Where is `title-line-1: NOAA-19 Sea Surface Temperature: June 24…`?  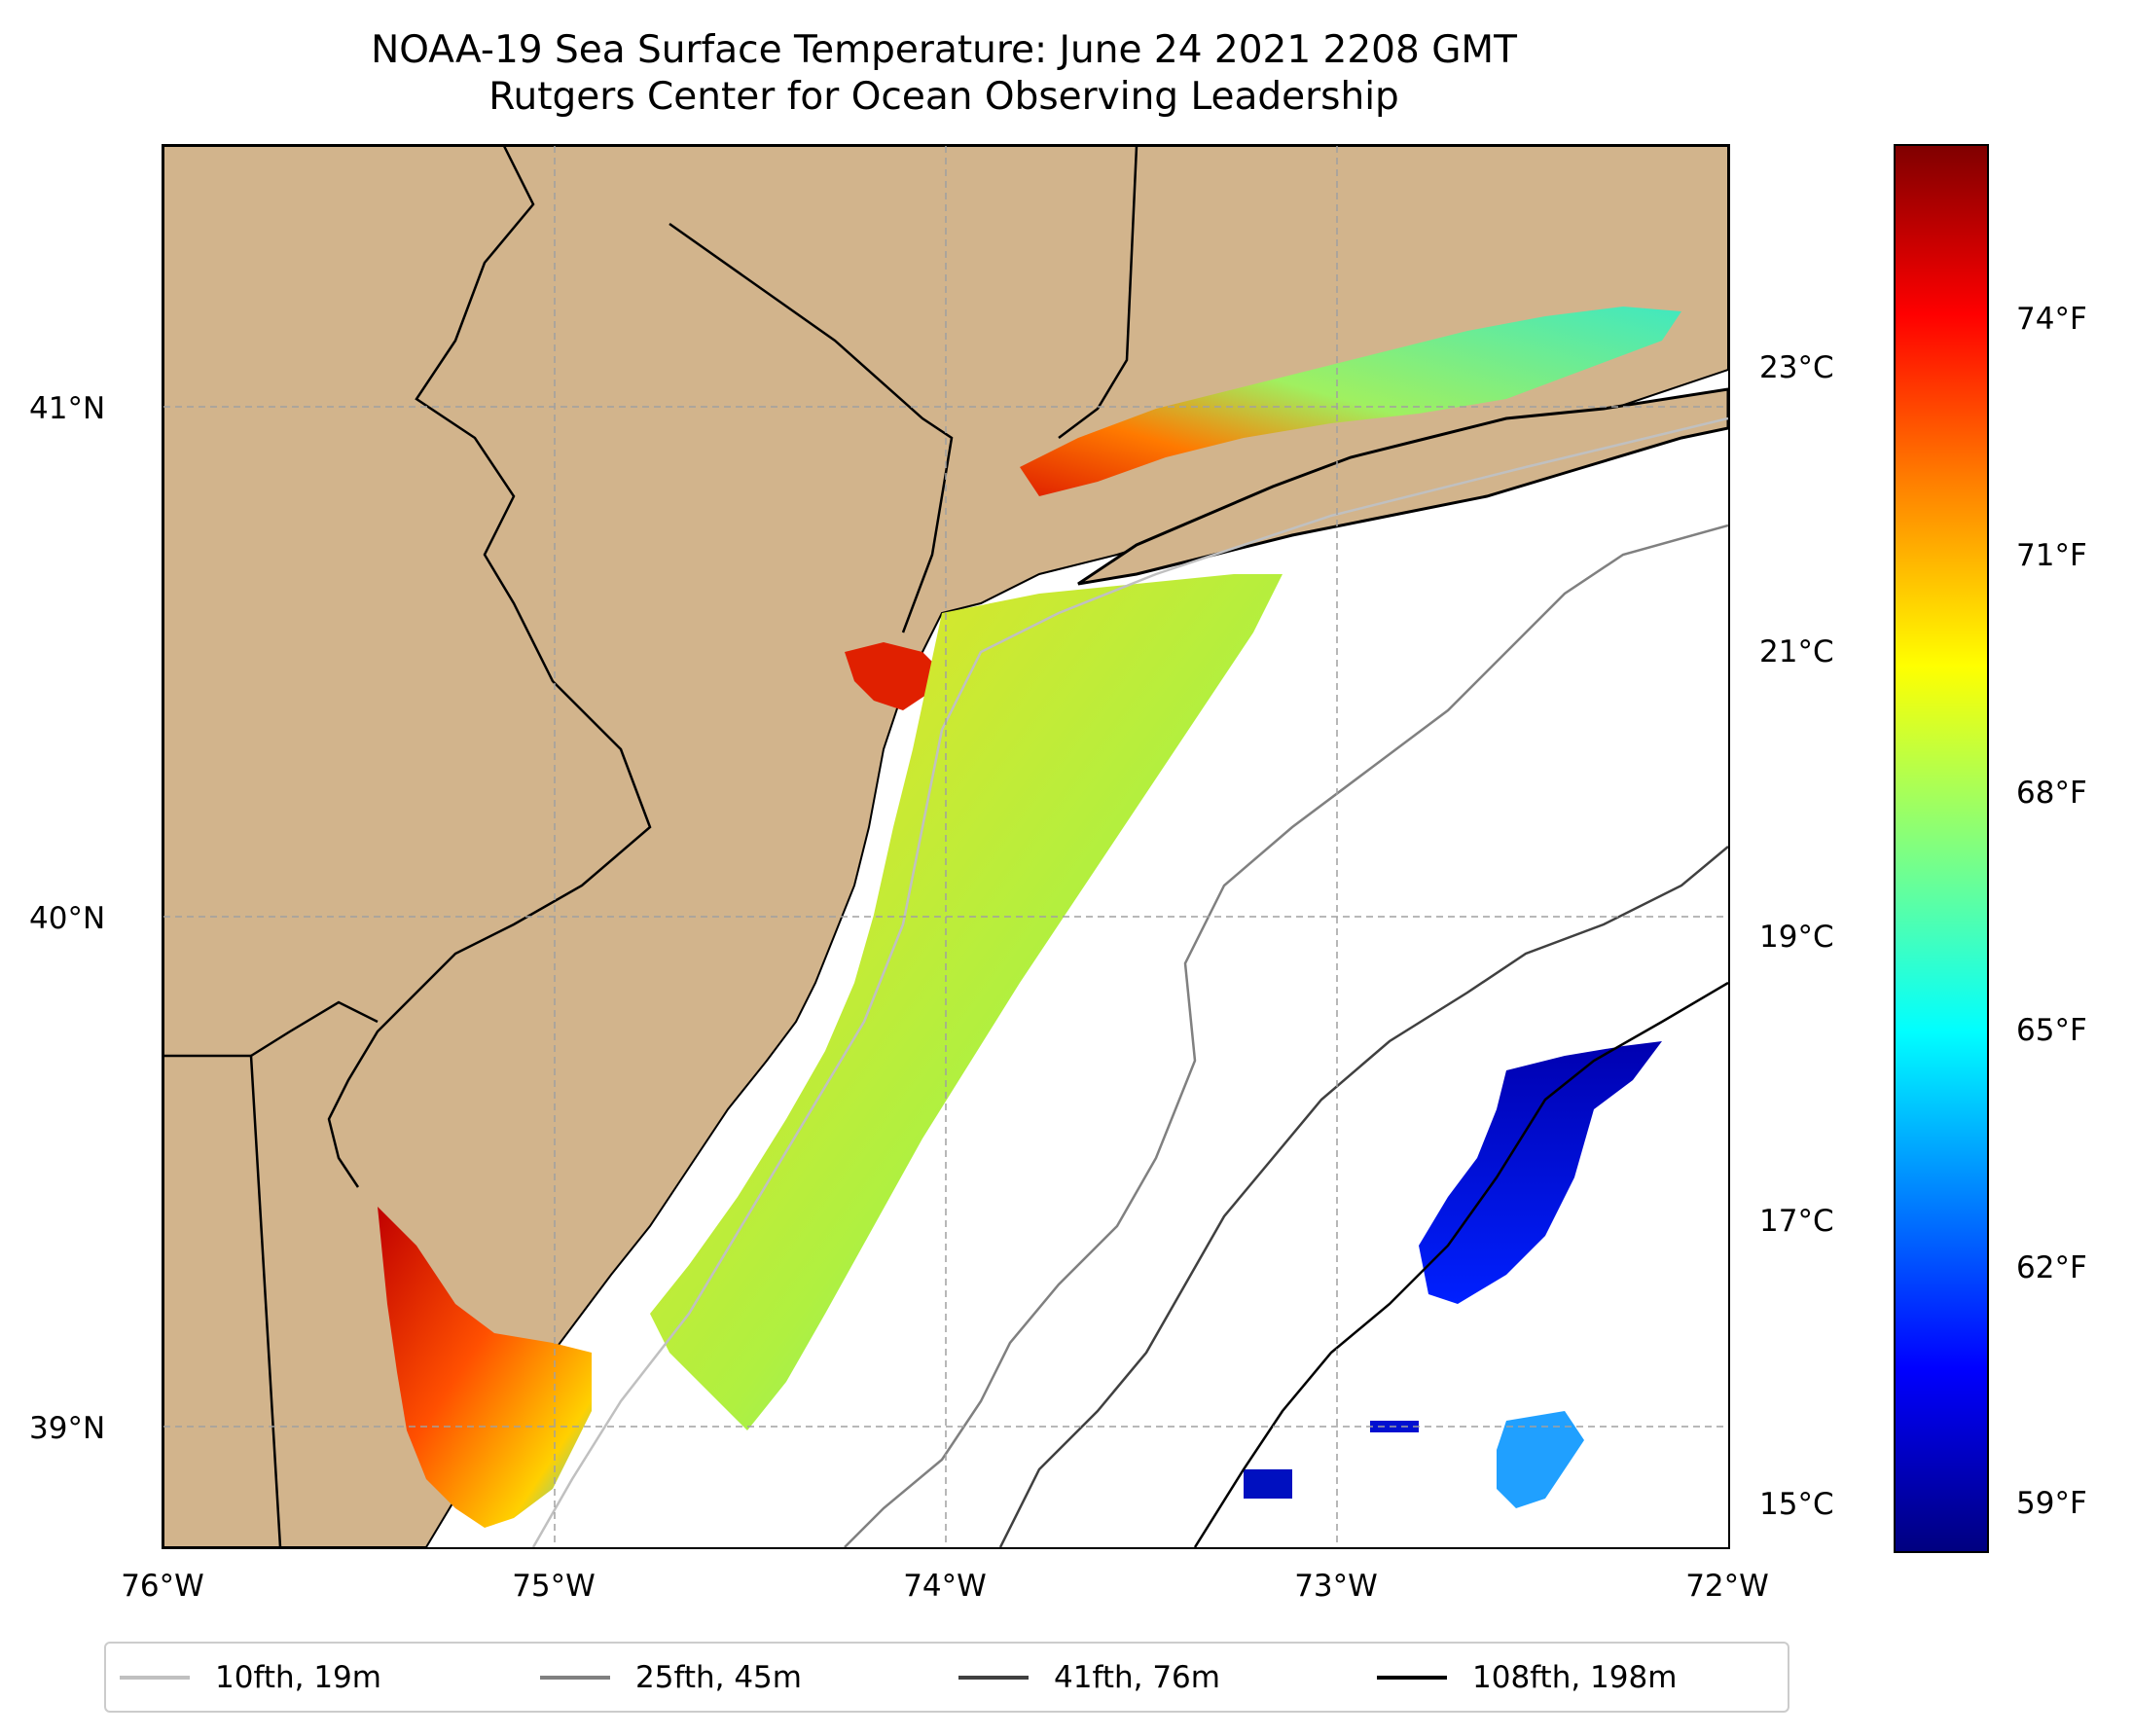
title-line-1: NOAA-19 Sea Surface Temperature: June 24… is located at coordinates (944, 50).